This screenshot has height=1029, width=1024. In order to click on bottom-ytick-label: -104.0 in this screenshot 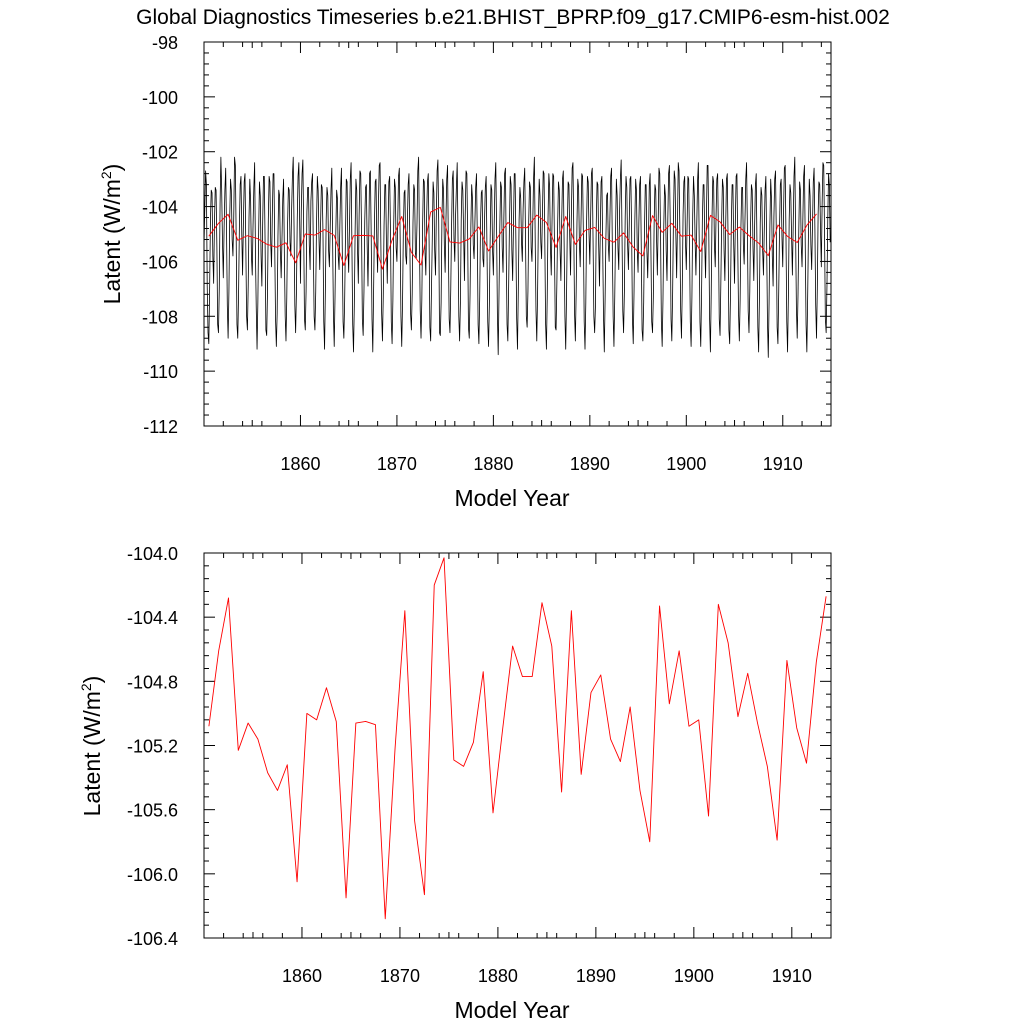, I will do `click(152, 554)`.